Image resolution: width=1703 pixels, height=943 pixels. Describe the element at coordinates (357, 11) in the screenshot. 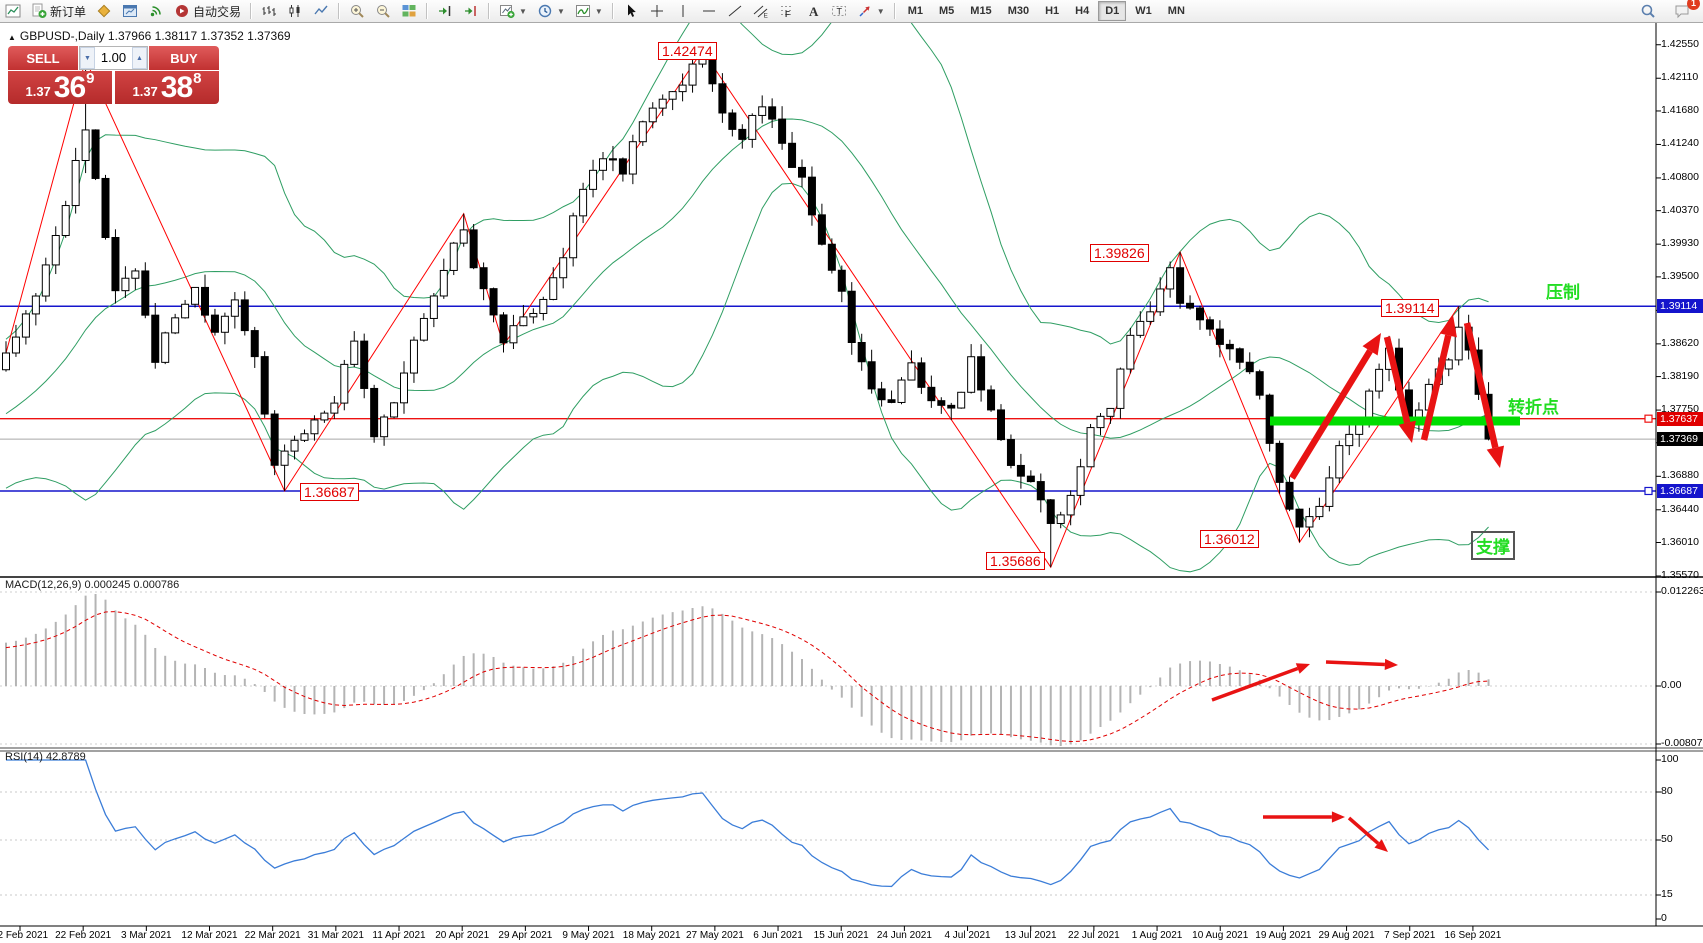

I see `zoom-in-button` at that location.